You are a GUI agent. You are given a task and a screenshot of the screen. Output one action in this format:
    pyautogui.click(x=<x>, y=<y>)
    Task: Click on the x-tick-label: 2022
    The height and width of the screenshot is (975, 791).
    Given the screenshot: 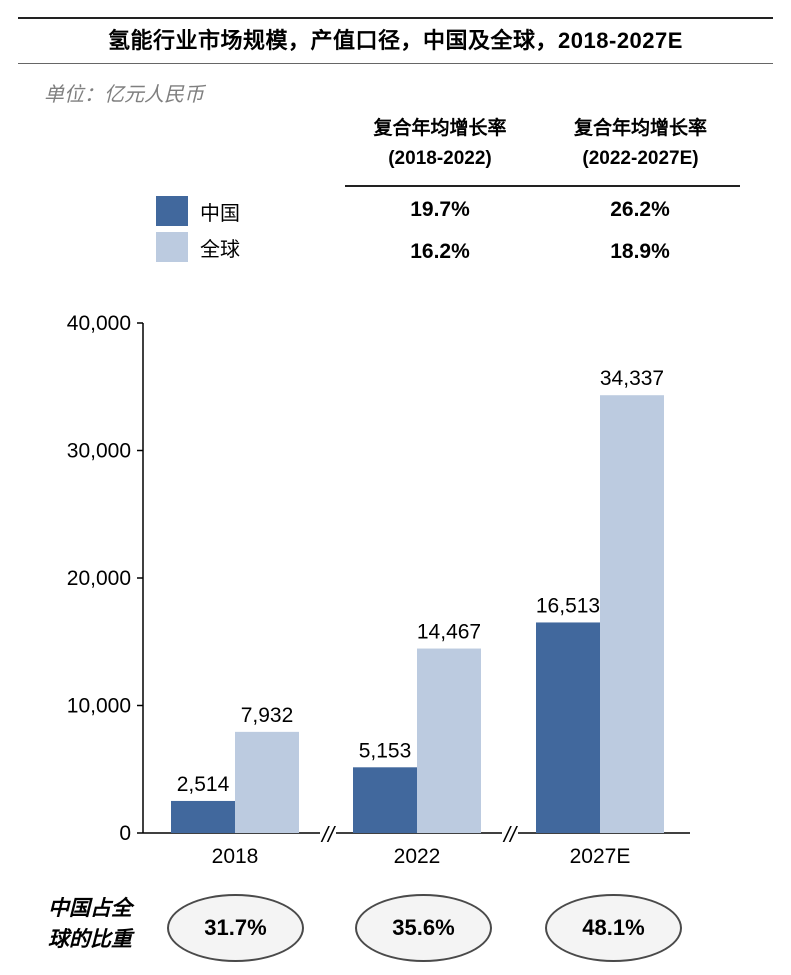 What is the action you would take?
    pyautogui.click(x=417, y=856)
    